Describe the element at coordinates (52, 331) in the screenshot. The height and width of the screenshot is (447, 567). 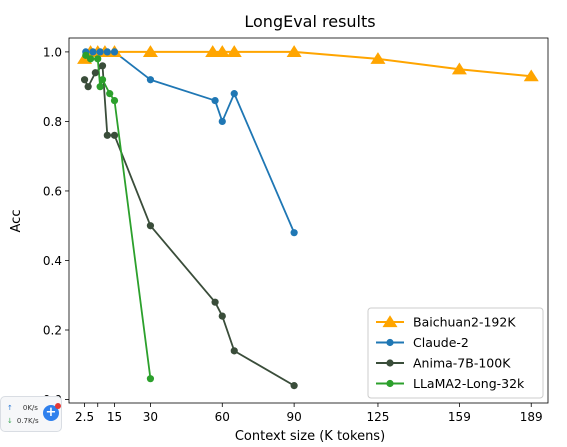
I see `y-tick-label: 0.2` at that location.